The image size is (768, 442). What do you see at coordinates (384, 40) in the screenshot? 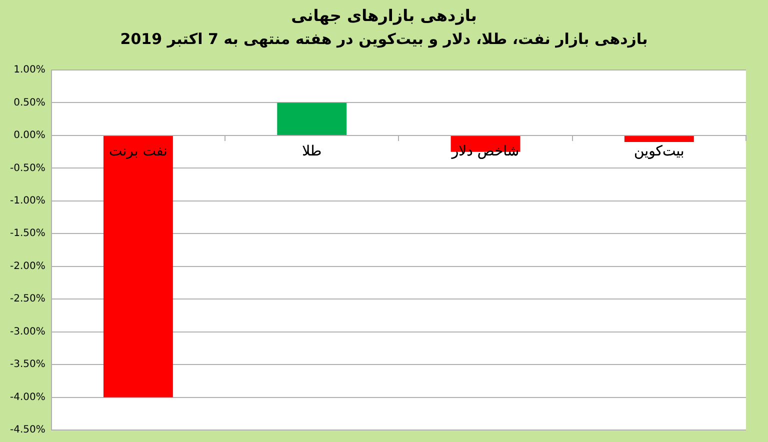
I see `chart-subtitle: بازدهی بازار نفت، طلا، دلار و بیت‌کوین در هفته منتهی به 7 اکتبر 2019` at bounding box center [384, 40].